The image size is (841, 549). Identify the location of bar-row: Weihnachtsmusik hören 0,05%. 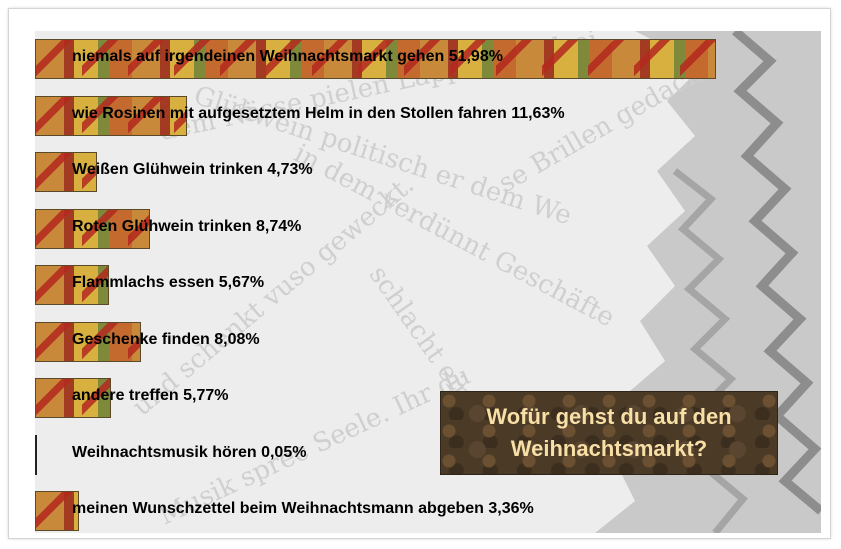
(428, 454).